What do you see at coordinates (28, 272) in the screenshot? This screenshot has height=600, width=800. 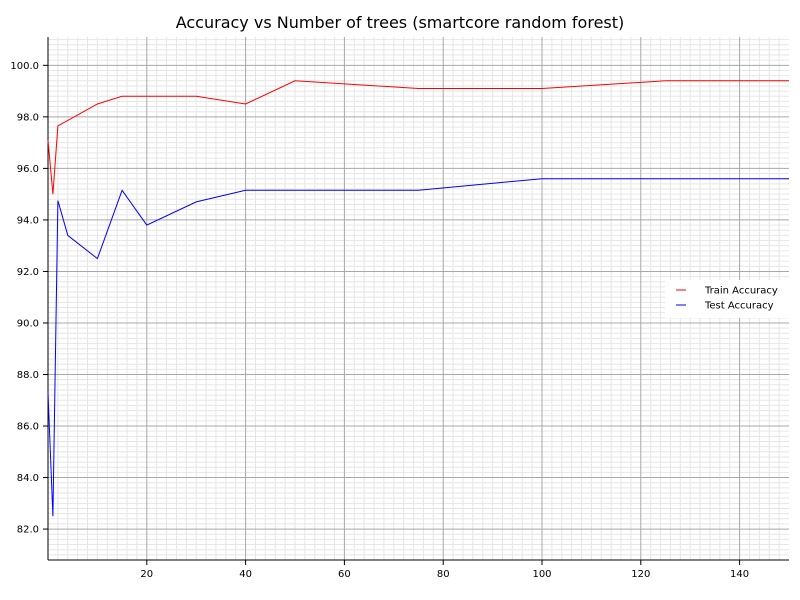 I see `y-tick-label: 92.0` at bounding box center [28, 272].